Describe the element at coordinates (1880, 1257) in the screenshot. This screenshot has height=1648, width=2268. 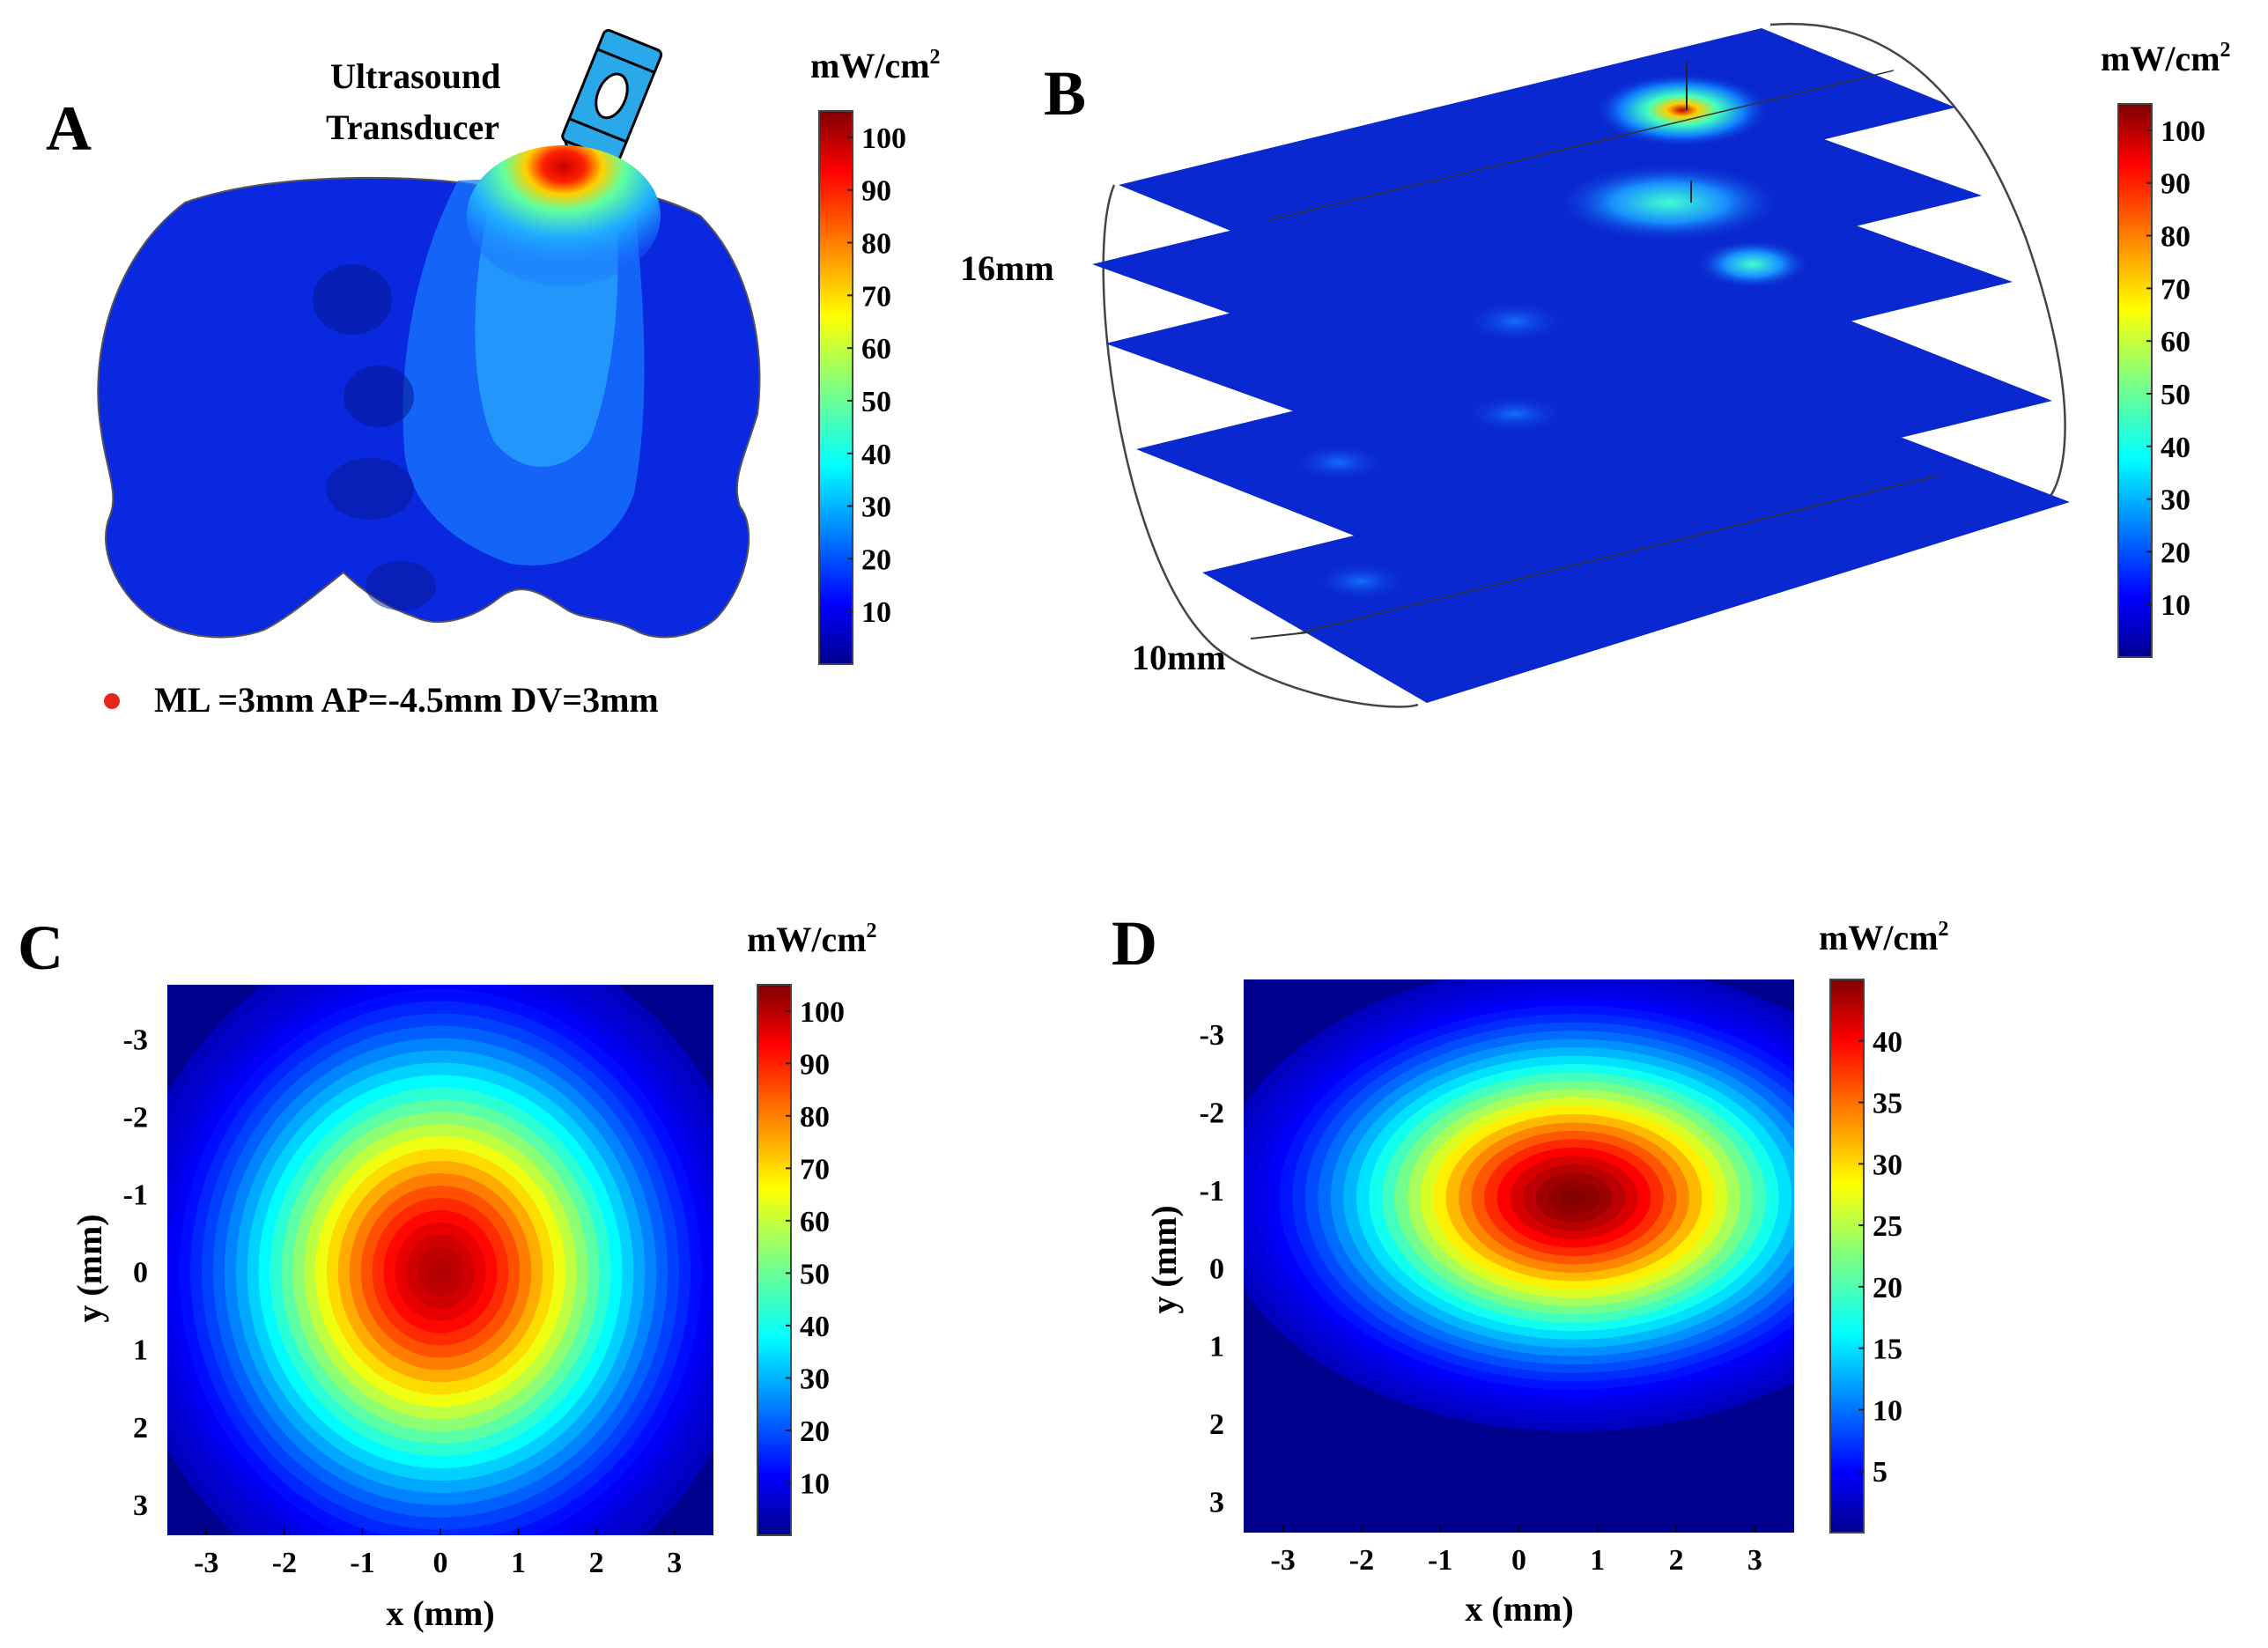
I see `colorbar-d-ticks: 40 35 30 25 20 15 10 5` at that location.